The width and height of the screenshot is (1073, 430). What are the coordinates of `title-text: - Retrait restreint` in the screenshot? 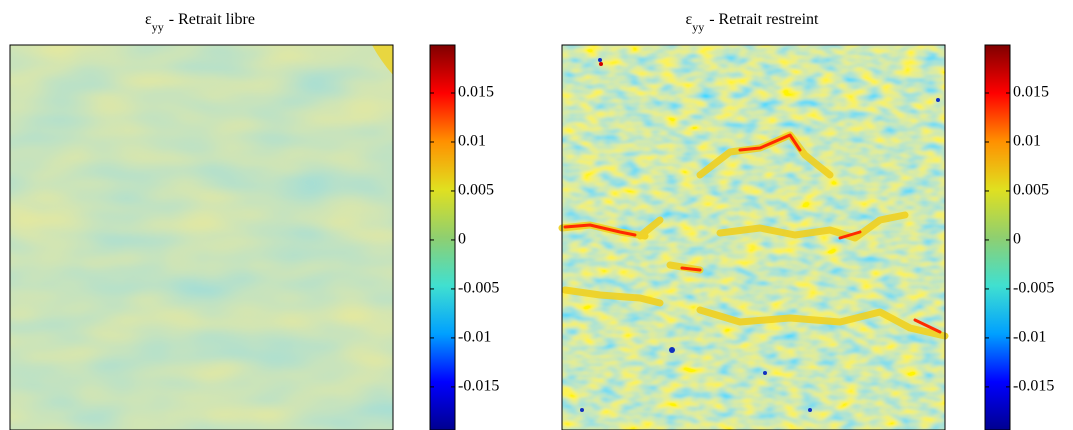 It's located at (764, 19).